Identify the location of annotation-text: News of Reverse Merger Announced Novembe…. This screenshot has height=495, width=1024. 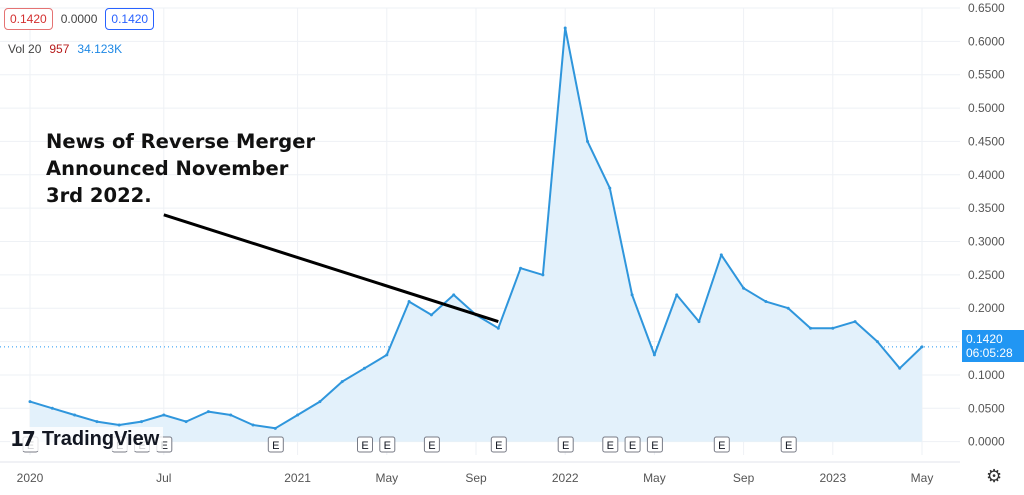
(191, 168).